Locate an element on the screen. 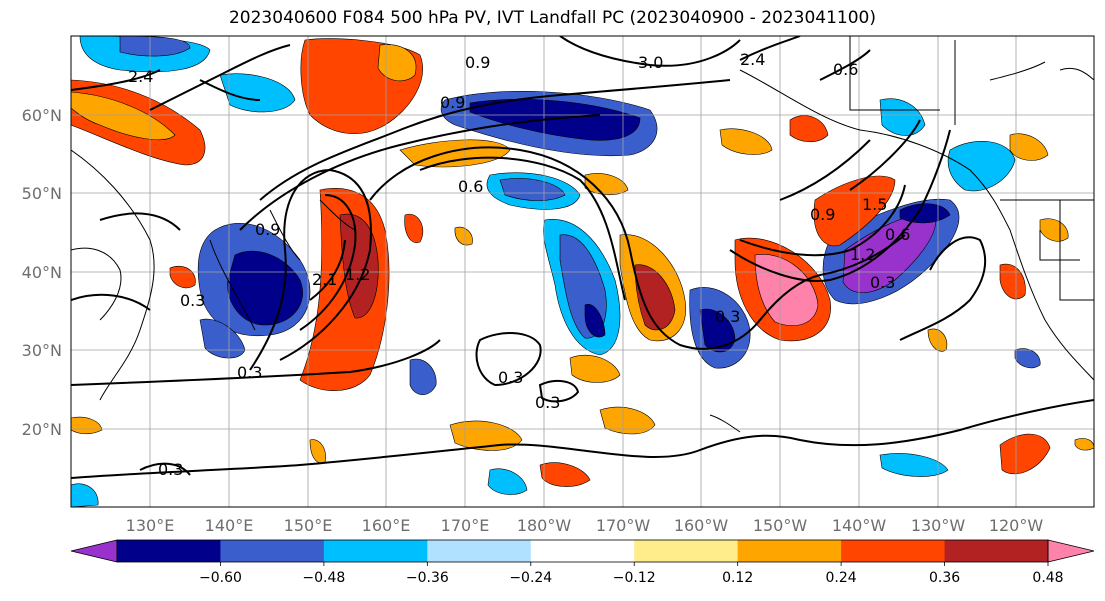 The image size is (1105, 601). lon-tick-label: 130°W is located at coordinates (938, 525).